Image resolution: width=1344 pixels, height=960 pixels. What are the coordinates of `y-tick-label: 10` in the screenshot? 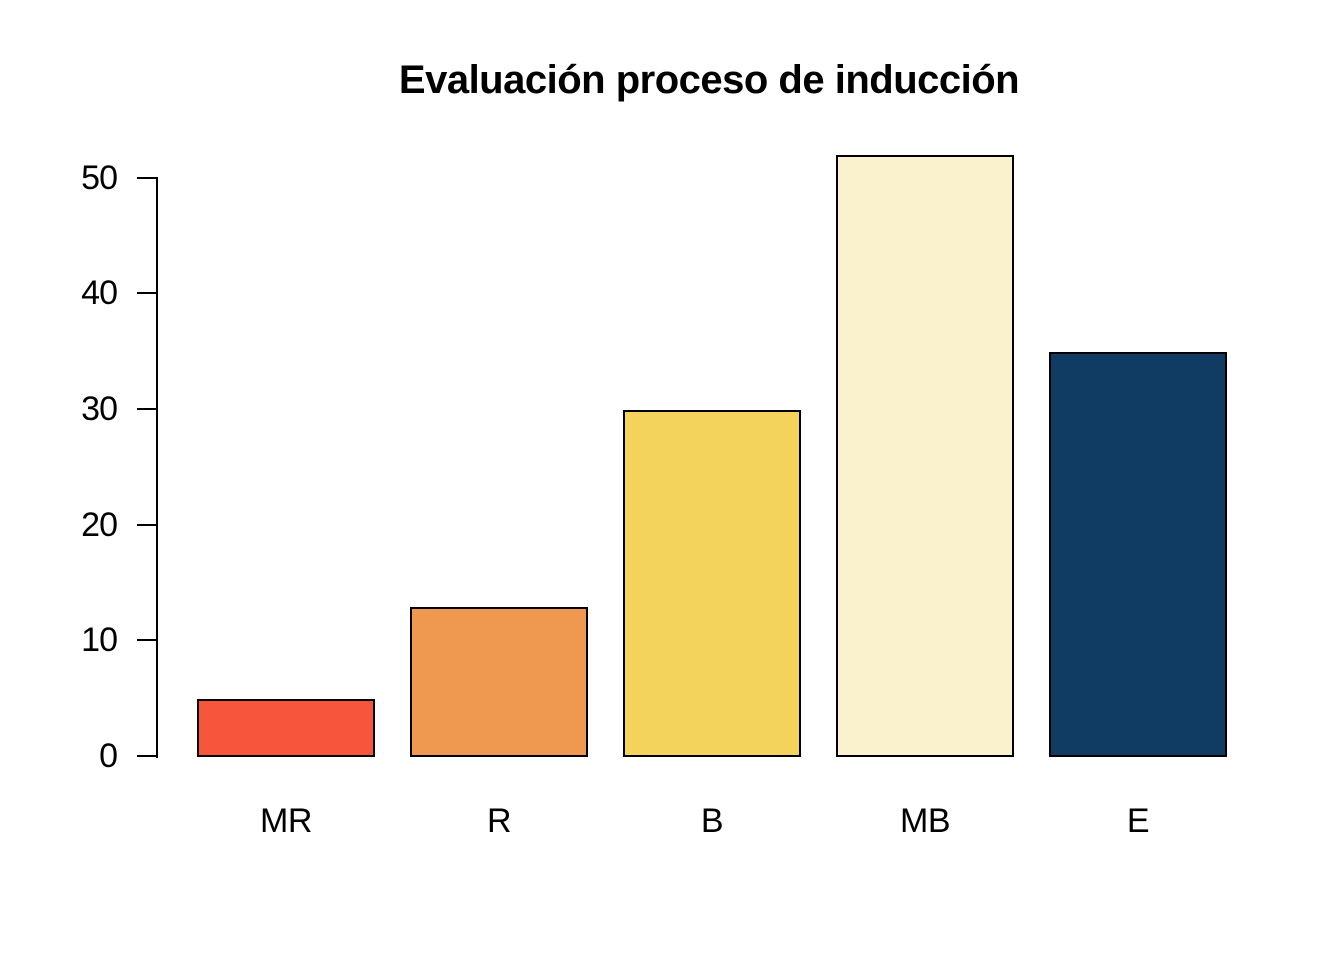 It's located at (99, 640).